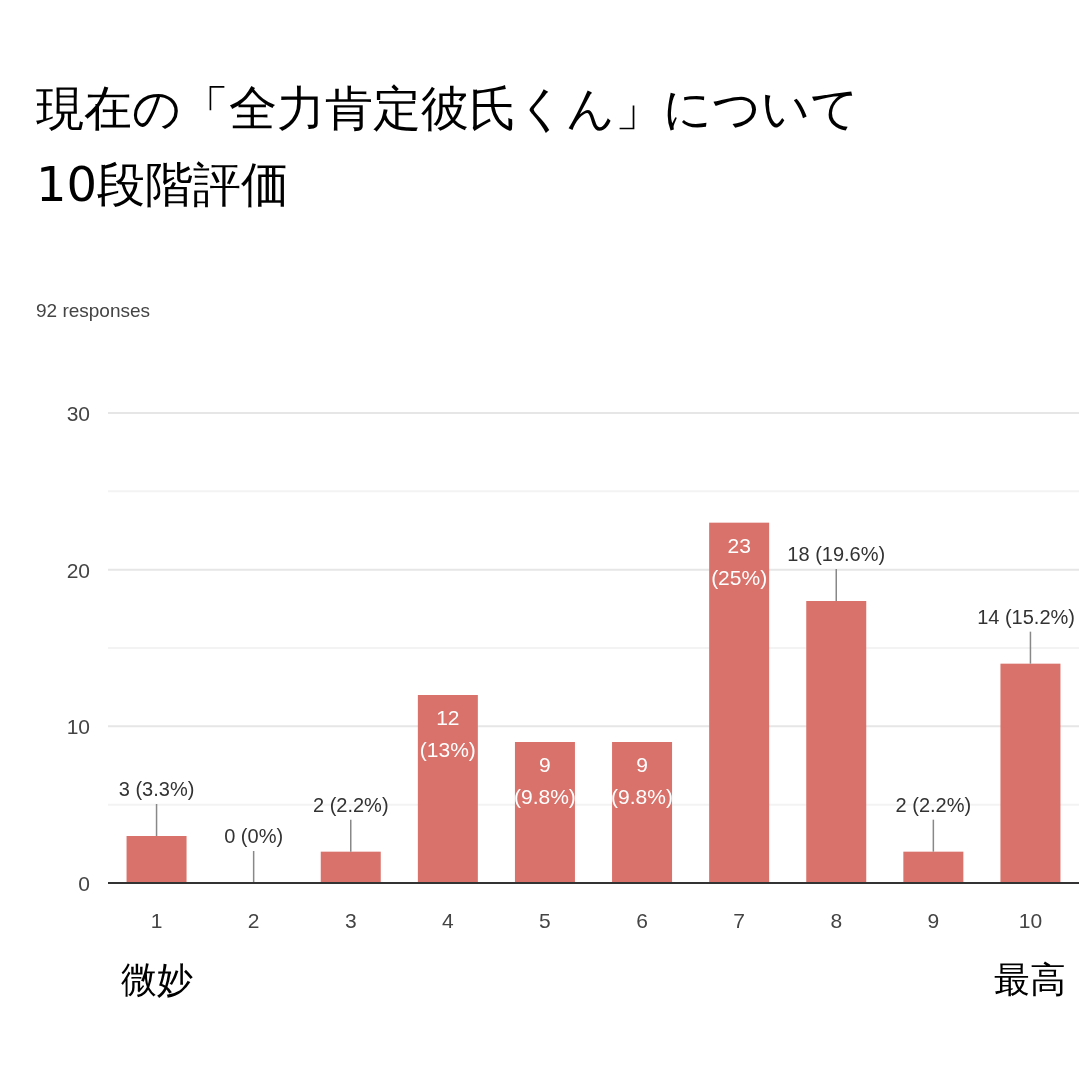  Describe the element at coordinates (836, 920) in the screenshot. I see `x-tick-label: 8` at that location.